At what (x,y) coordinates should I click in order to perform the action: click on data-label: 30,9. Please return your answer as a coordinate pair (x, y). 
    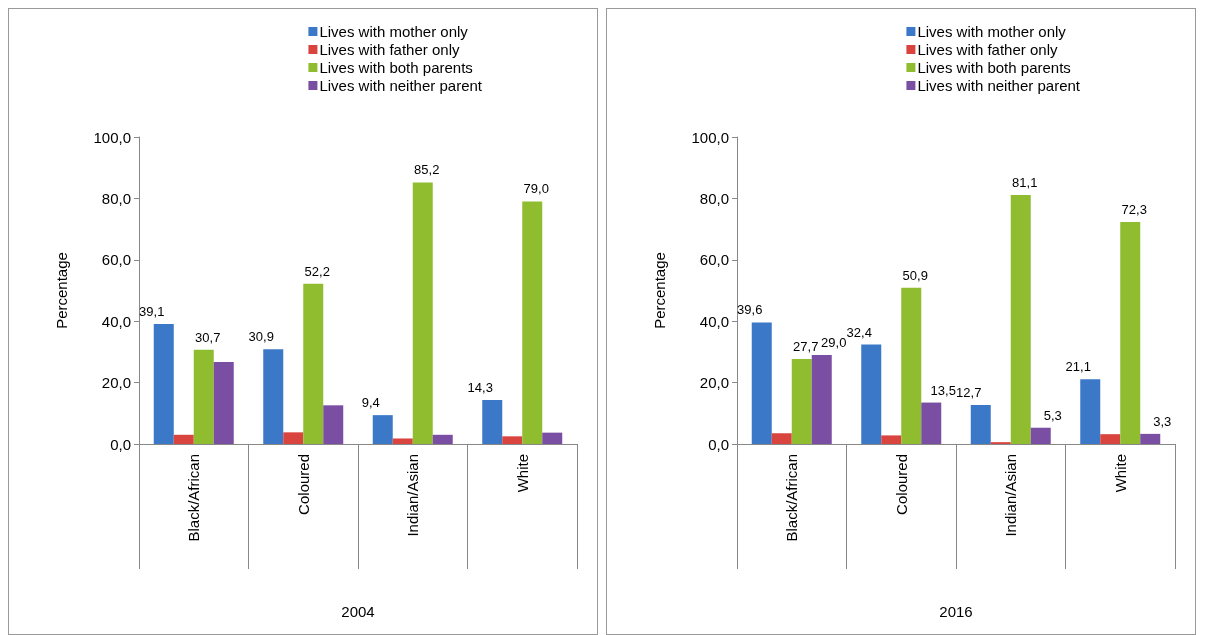
    Looking at the image, I should click on (261, 337).